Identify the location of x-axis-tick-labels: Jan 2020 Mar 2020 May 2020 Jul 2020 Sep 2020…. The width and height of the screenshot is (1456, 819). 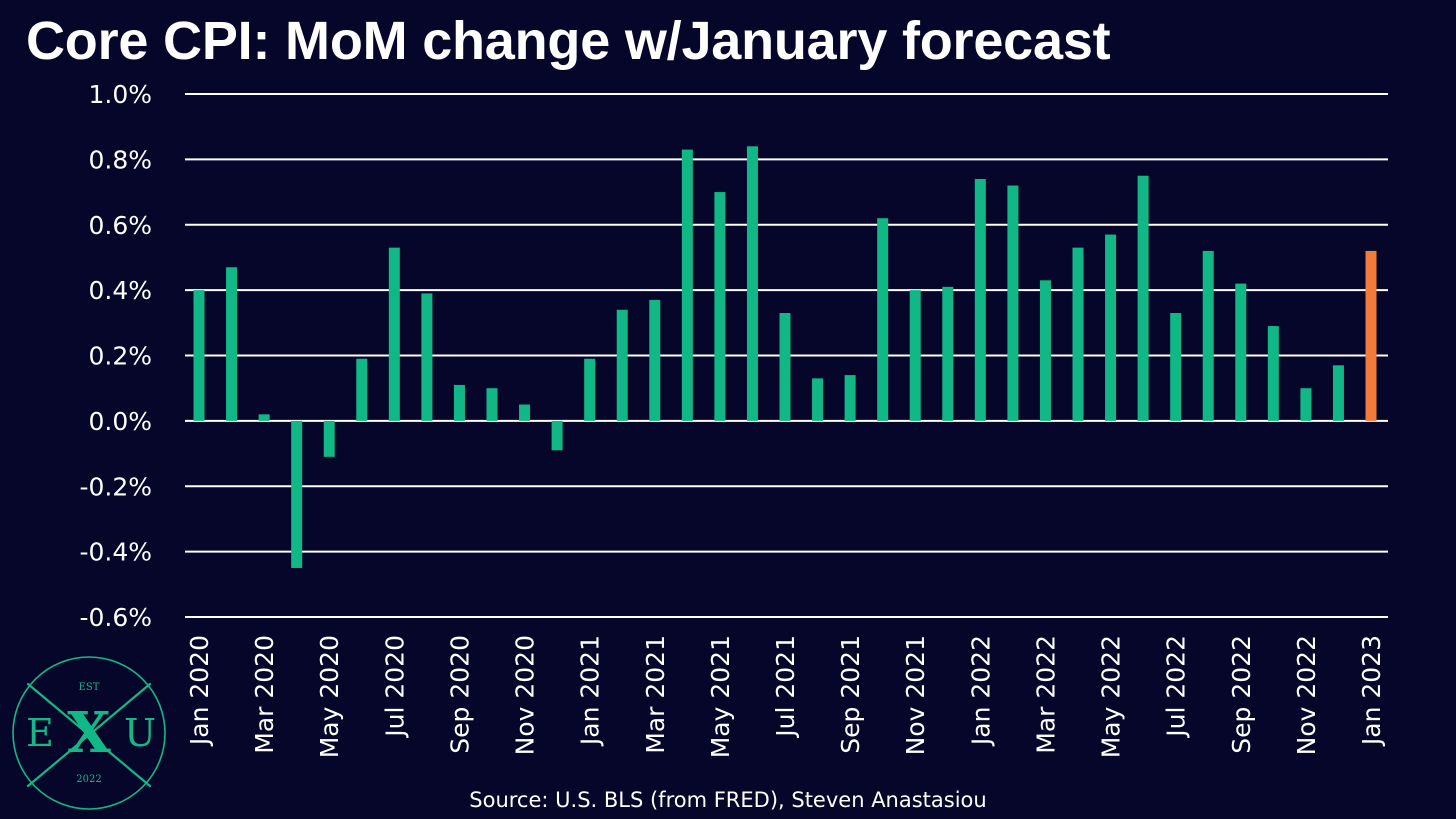
(785, 696).